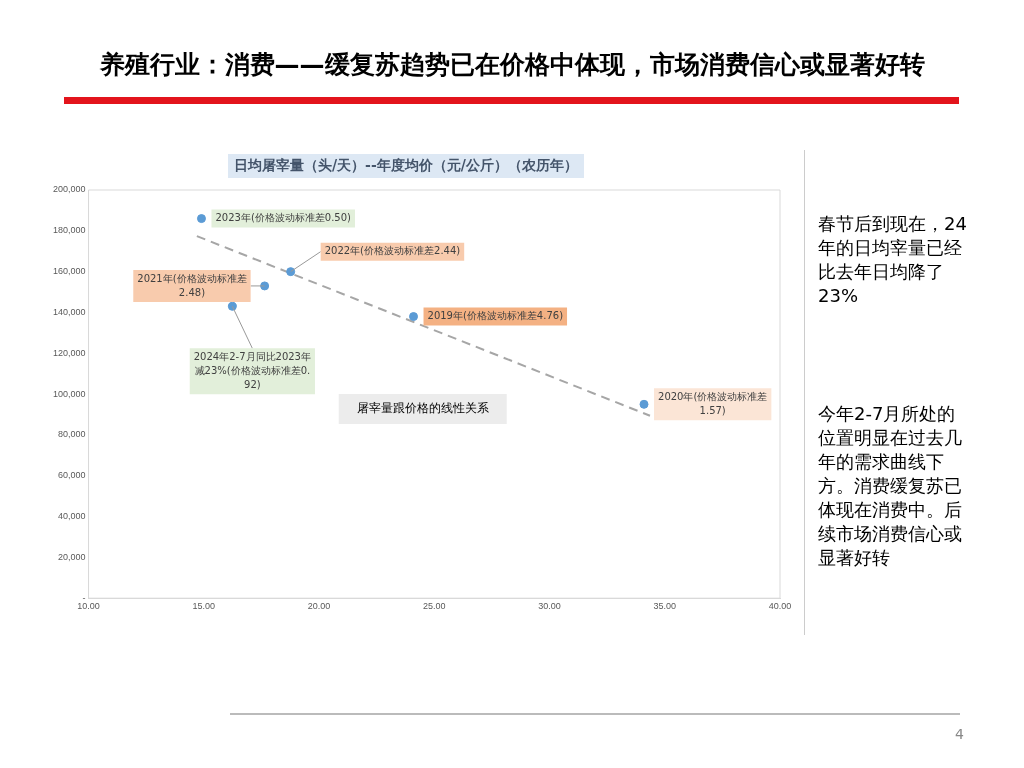 This screenshot has height=768, width=1024. What do you see at coordinates (549, 606) in the screenshot?
I see `x-tick-label: 30.00` at bounding box center [549, 606].